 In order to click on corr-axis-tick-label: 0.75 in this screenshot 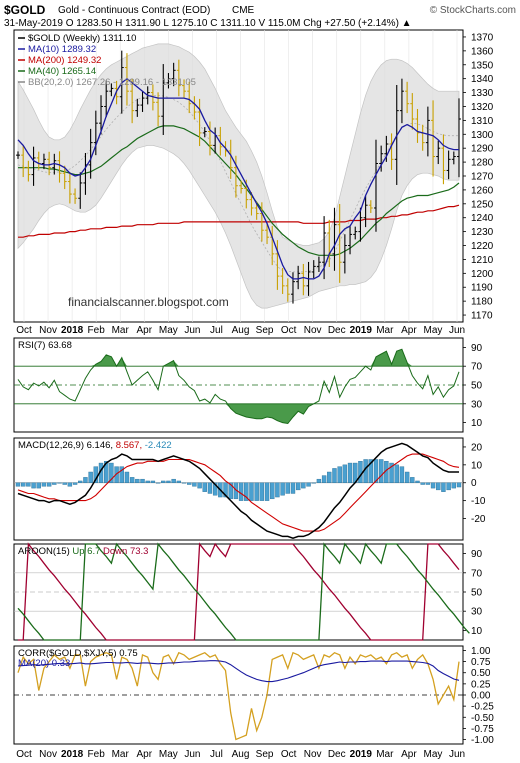, I will do `click(481, 662)`.